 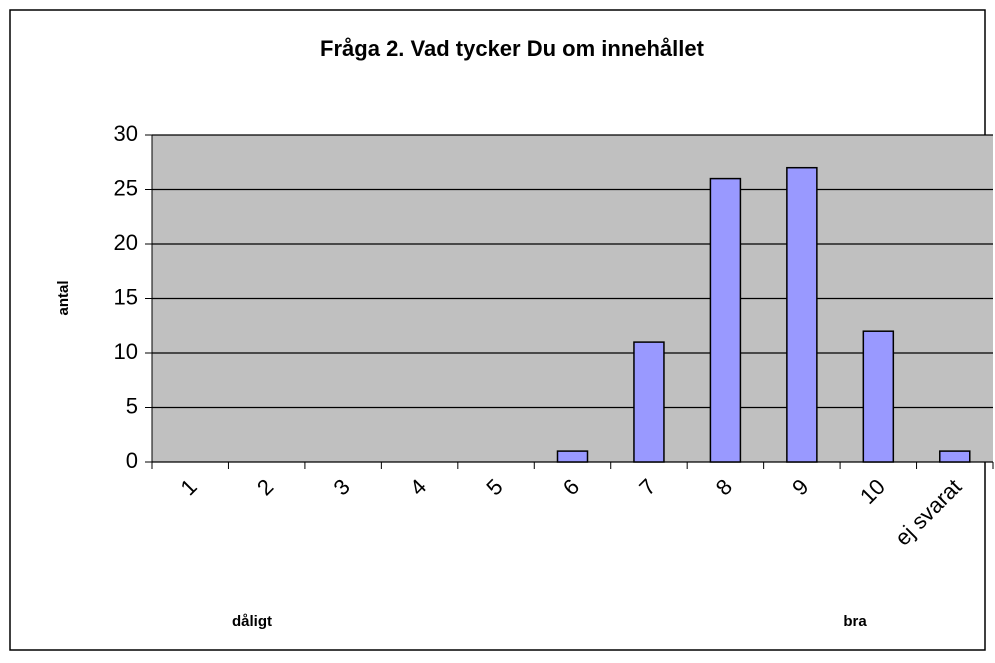 What do you see at coordinates (126, 351) in the screenshot?
I see `y-tick-label: 10` at bounding box center [126, 351].